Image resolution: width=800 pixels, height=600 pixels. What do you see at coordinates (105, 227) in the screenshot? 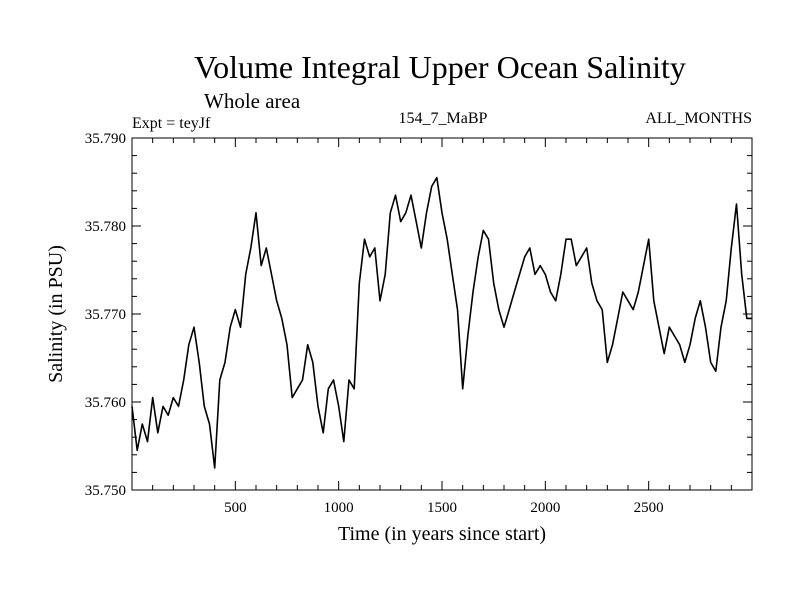
I see `y-tick-label: 35.780` at bounding box center [105, 227].